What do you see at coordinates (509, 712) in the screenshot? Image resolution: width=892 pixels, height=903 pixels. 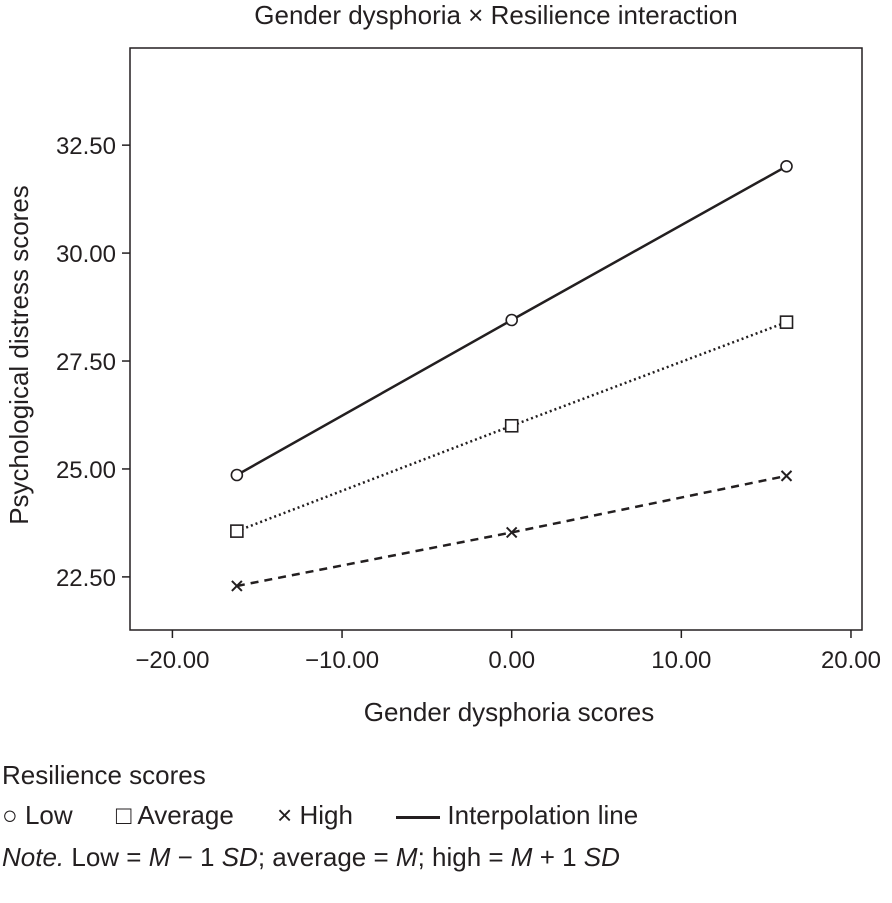 I see `x-axis-label: Gender dysphoria scores` at bounding box center [509, 712].